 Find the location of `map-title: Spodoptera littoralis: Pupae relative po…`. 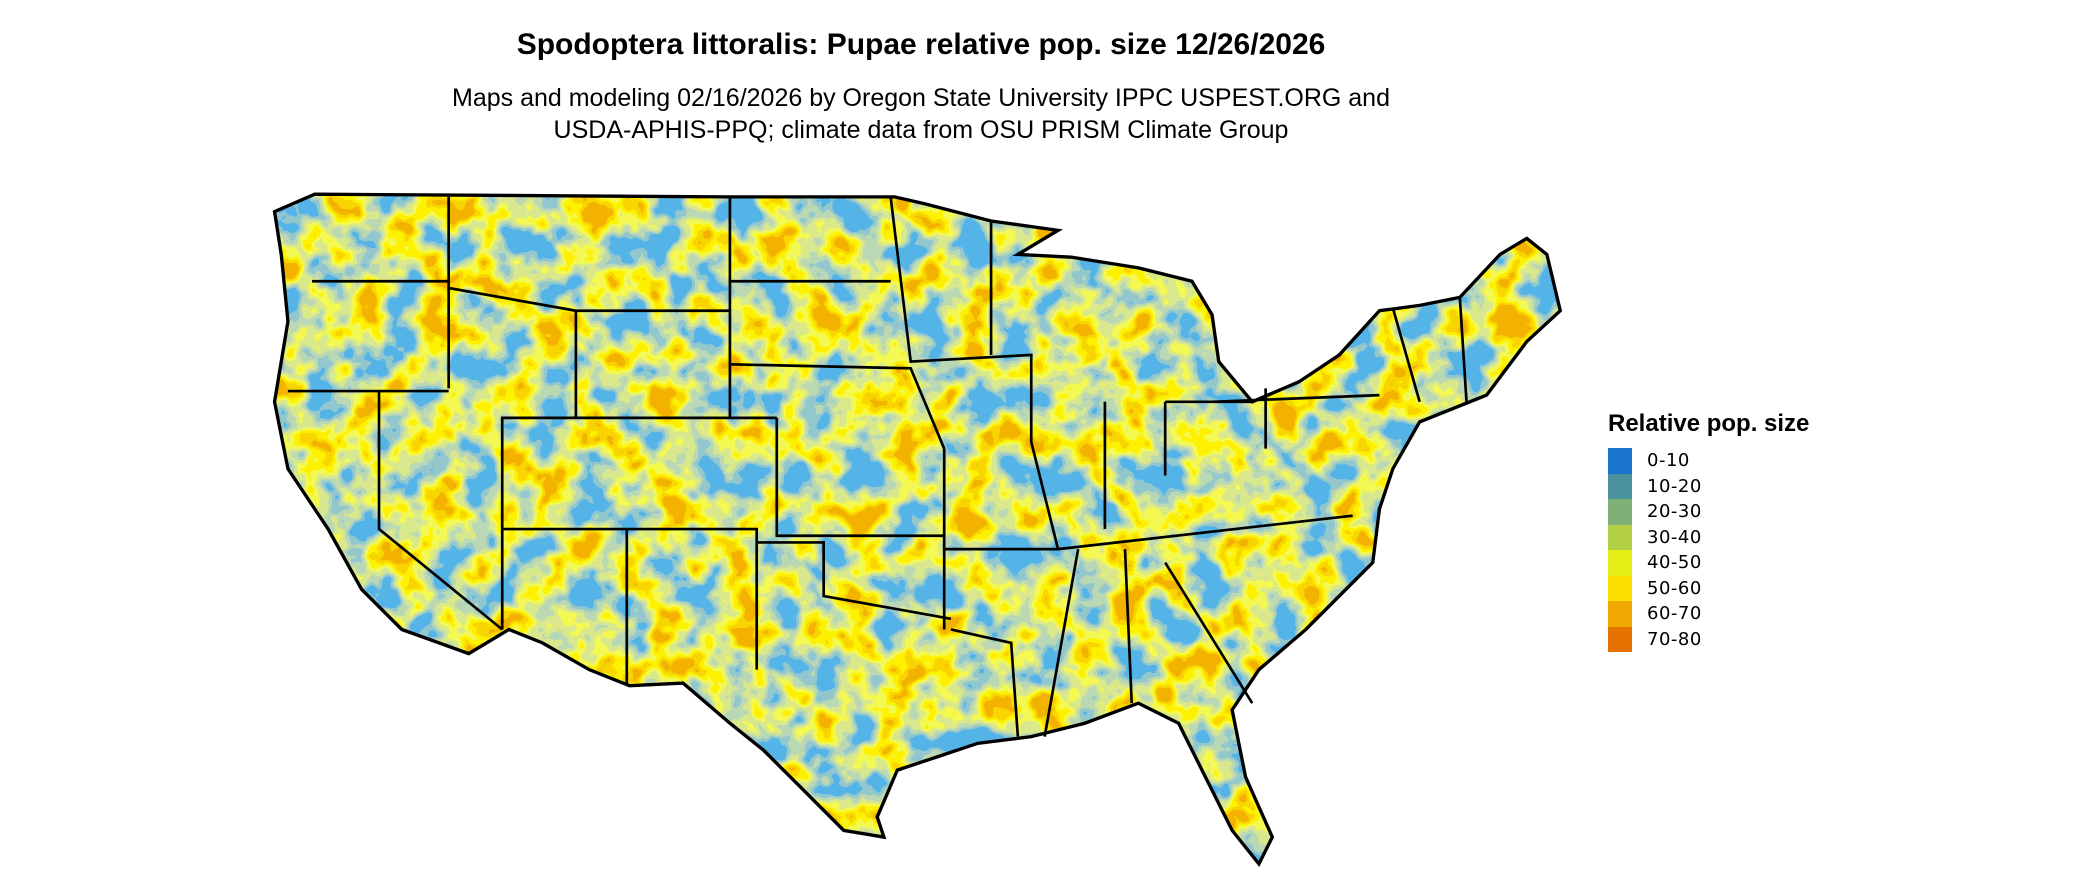

map-title: Spodoptera littoralis: Pupae relative po… is located at coordinates (921, 44).